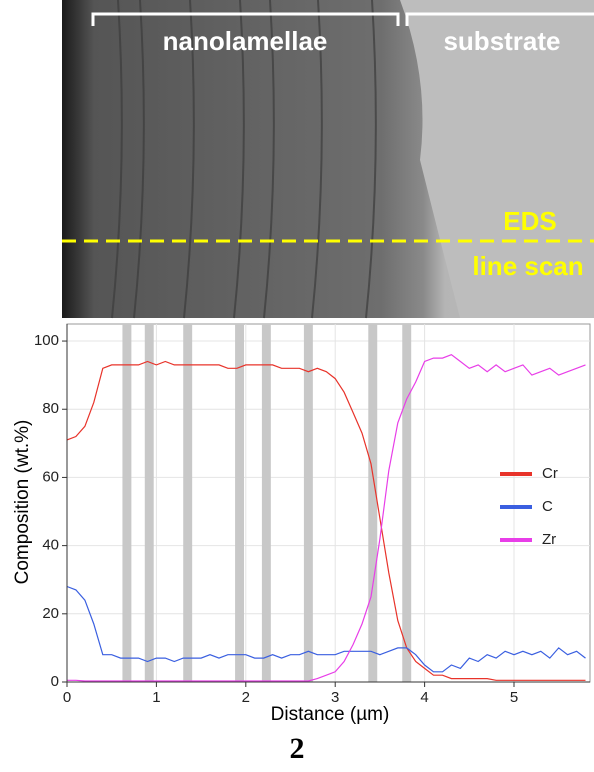  What do you see at coordinates (46, 340) in the screenshot?
I see `y-tick-label: 100` at bounding box center [46, 340].